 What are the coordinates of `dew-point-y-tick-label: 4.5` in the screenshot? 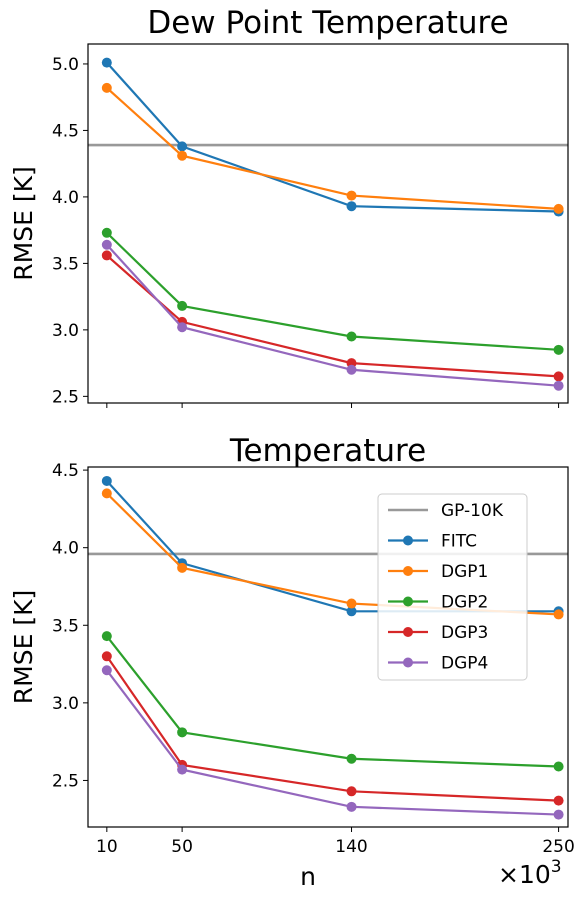 It's located at (65, 131).